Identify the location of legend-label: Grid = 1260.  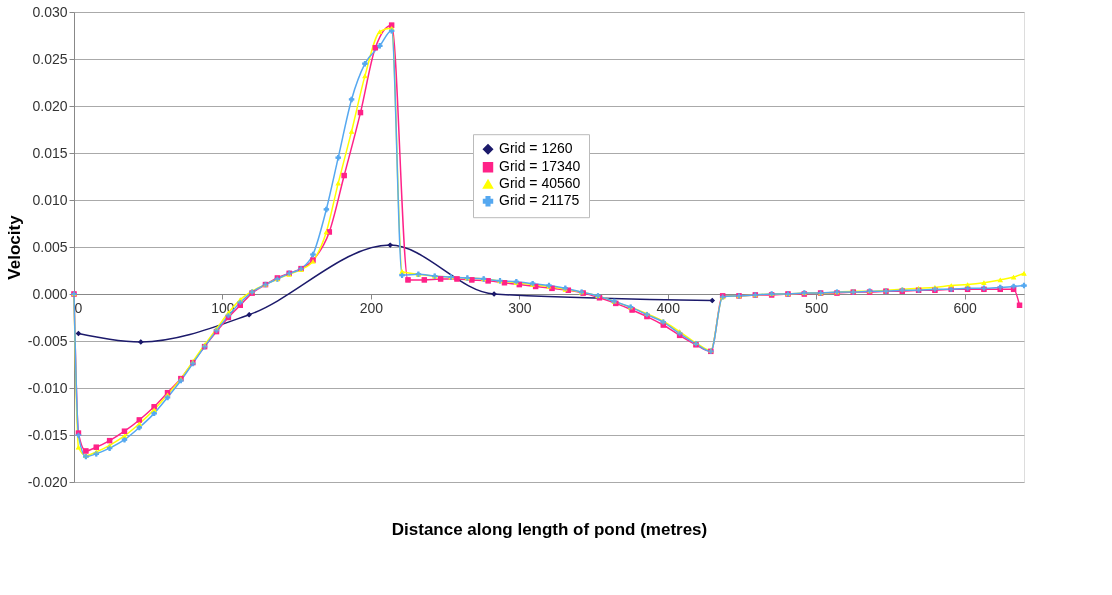
(536, 148).